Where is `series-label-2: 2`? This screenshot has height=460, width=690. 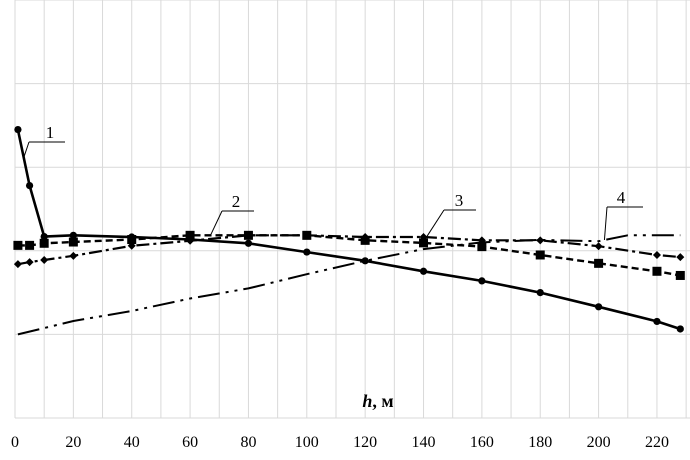
series-label-2: 2 is located at coordinates (236, 201).